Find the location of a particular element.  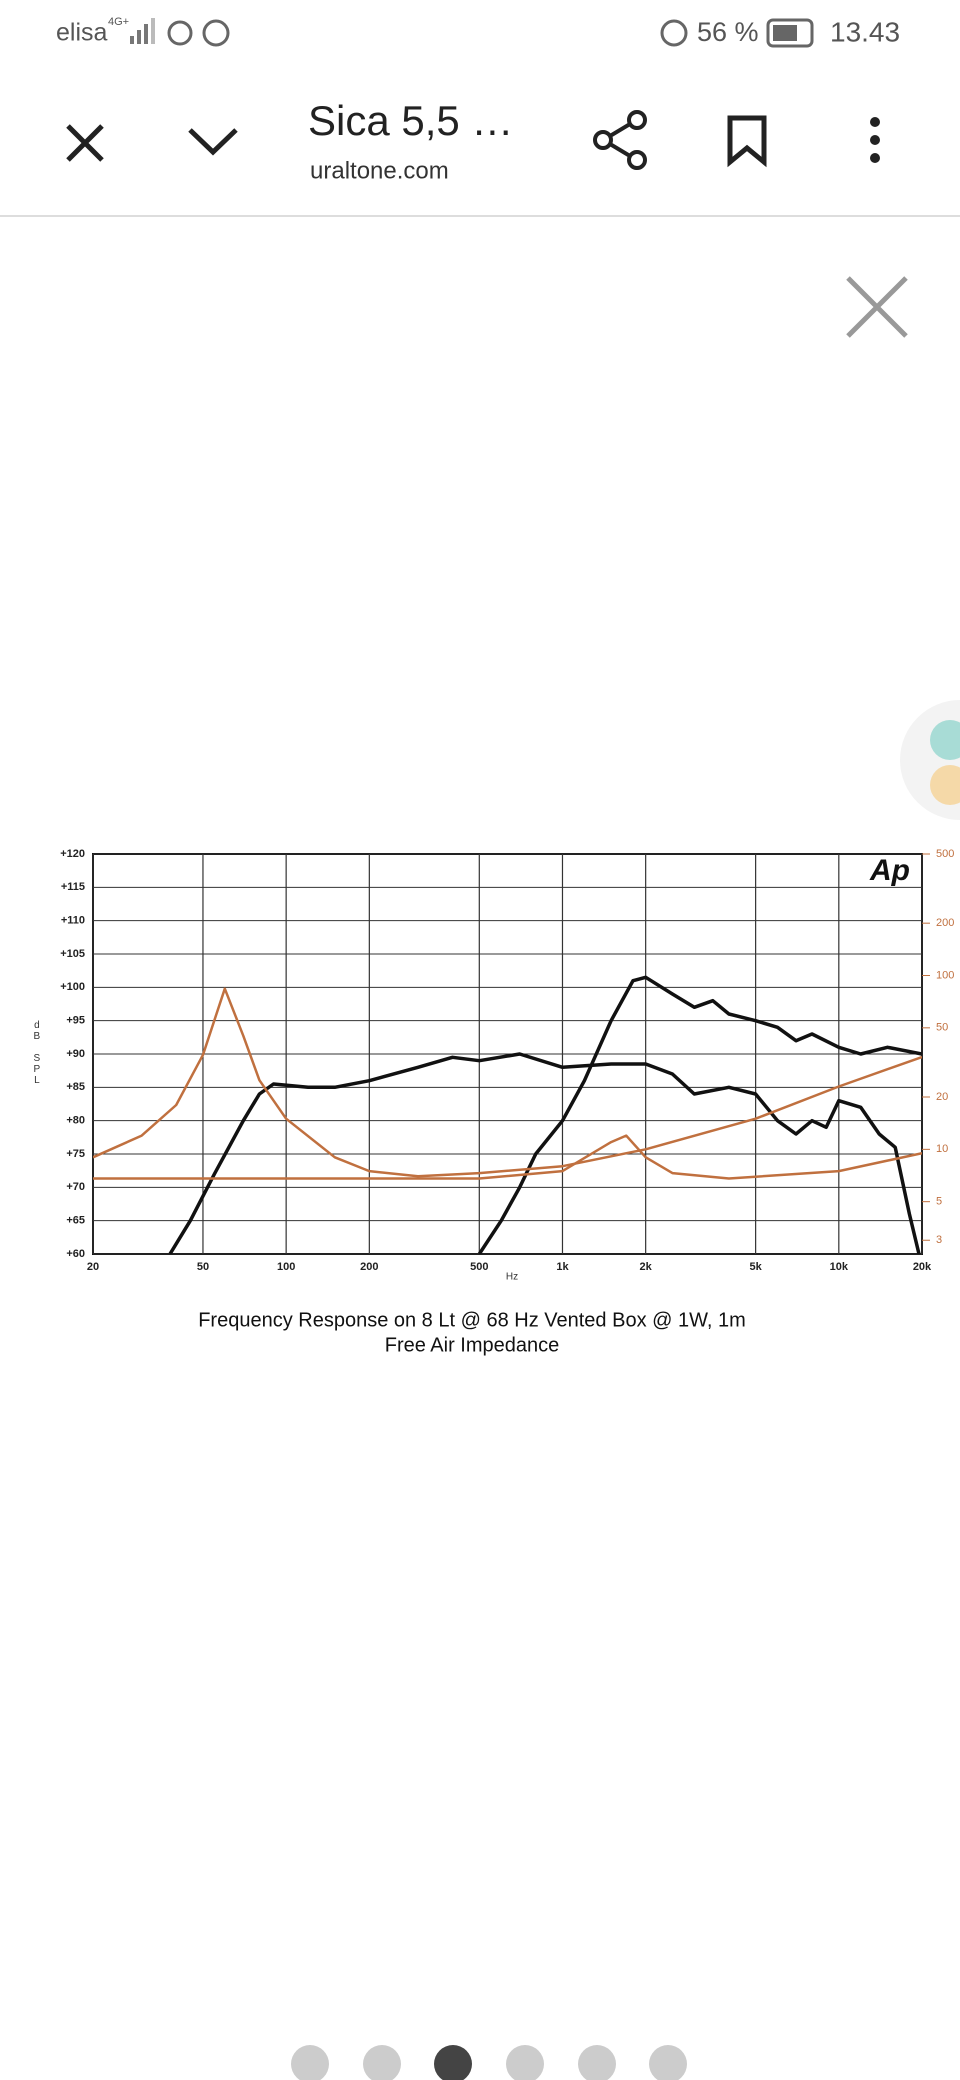

battery-icon is located at coordinates (790, 33).